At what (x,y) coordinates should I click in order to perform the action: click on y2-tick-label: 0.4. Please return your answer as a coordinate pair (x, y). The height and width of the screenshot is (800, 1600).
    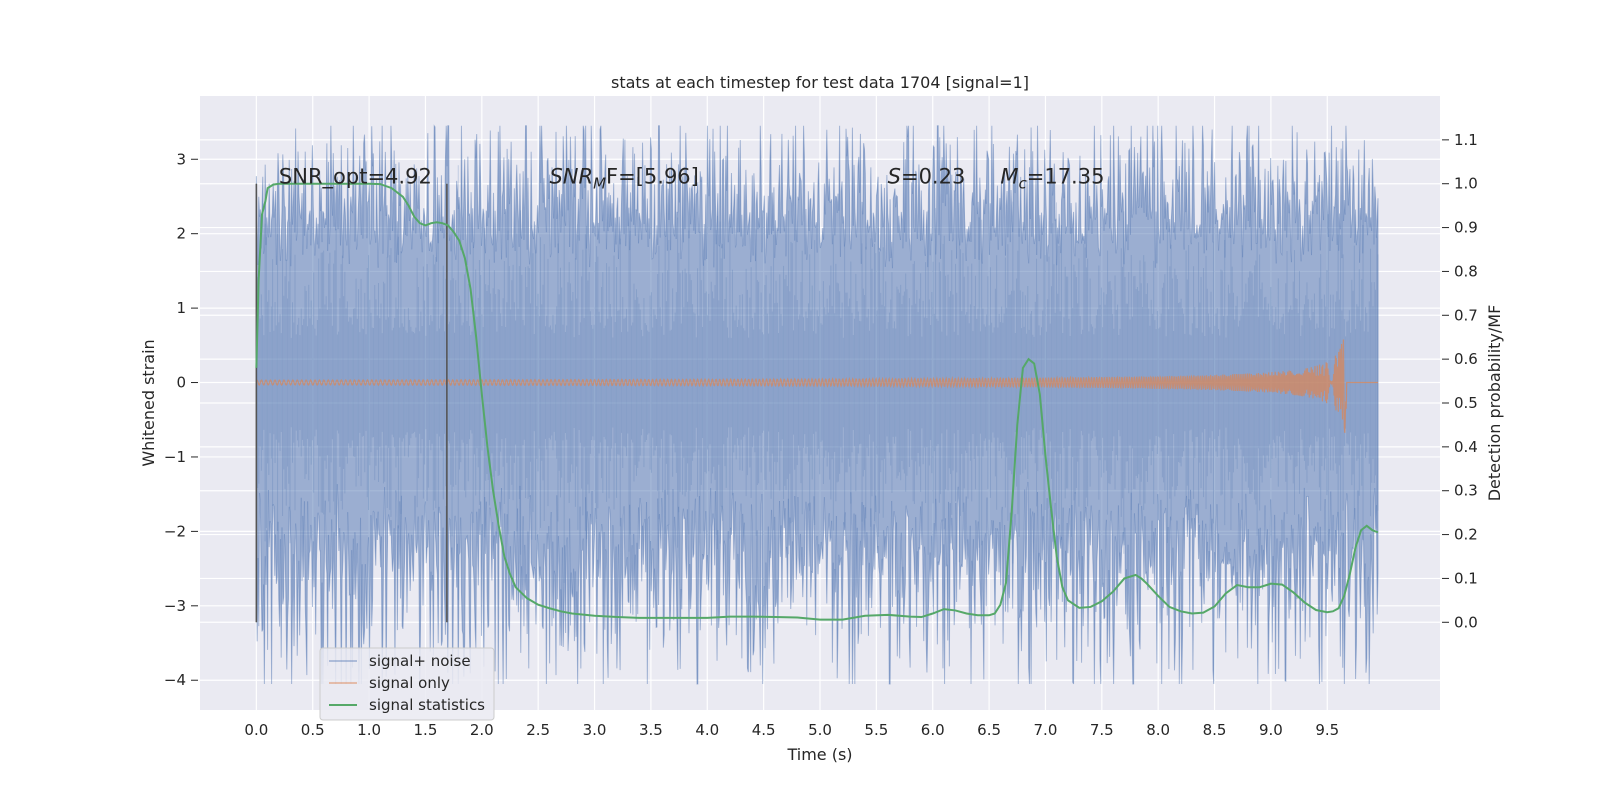
    Looking at the image, I should click on (1466, 447).